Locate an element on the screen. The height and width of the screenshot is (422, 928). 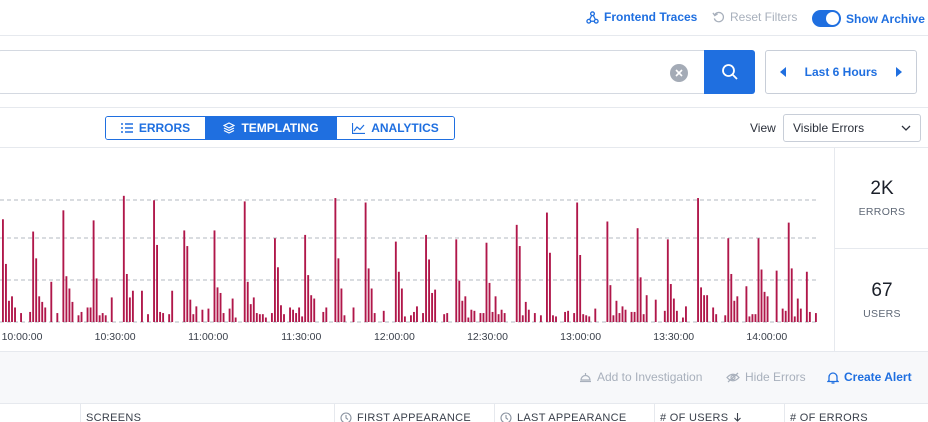
column-first-appearance: FIRST APPEARANCE is located at coordinates (414, 413).